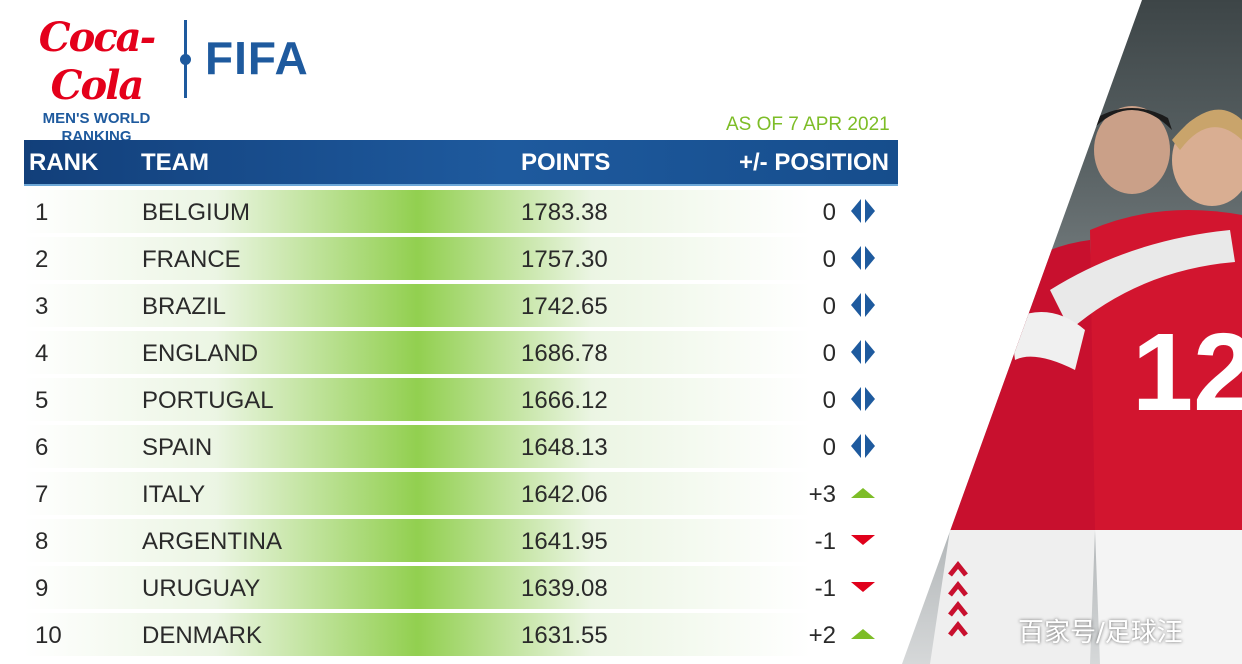 Image resolution: width=1242 pixels, height=664 pixels. Describe the element at coordinates (564, 541) in the screenshot. I see `points-cell: 1641.95` at that location.